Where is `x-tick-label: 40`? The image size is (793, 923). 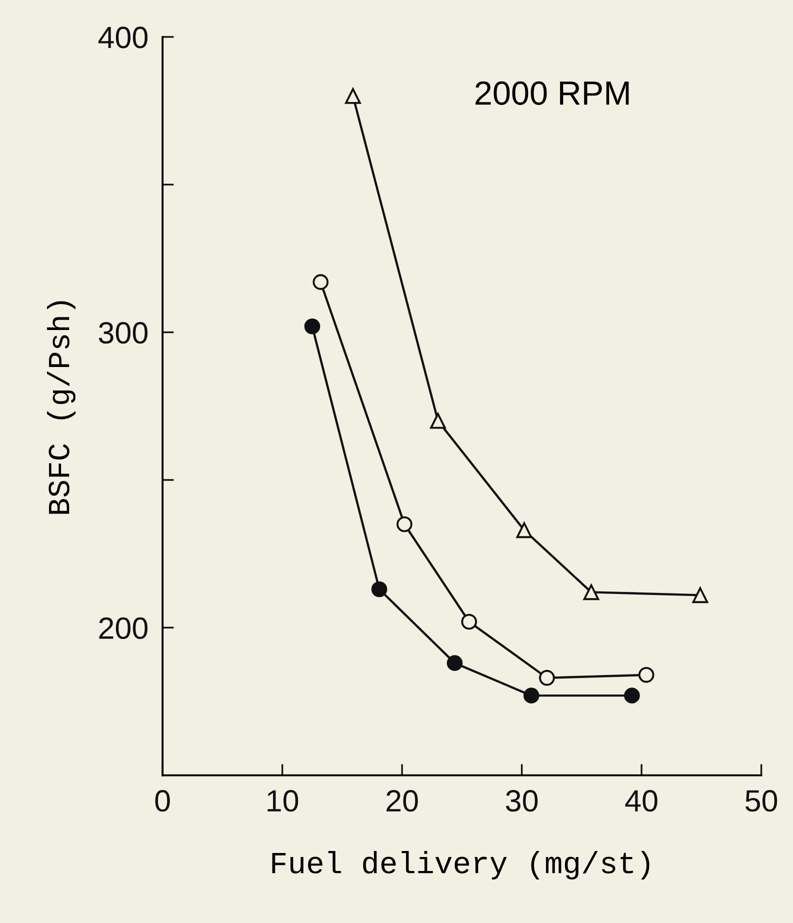 x-tick-label: 40 is located at coordinates (641, 801).